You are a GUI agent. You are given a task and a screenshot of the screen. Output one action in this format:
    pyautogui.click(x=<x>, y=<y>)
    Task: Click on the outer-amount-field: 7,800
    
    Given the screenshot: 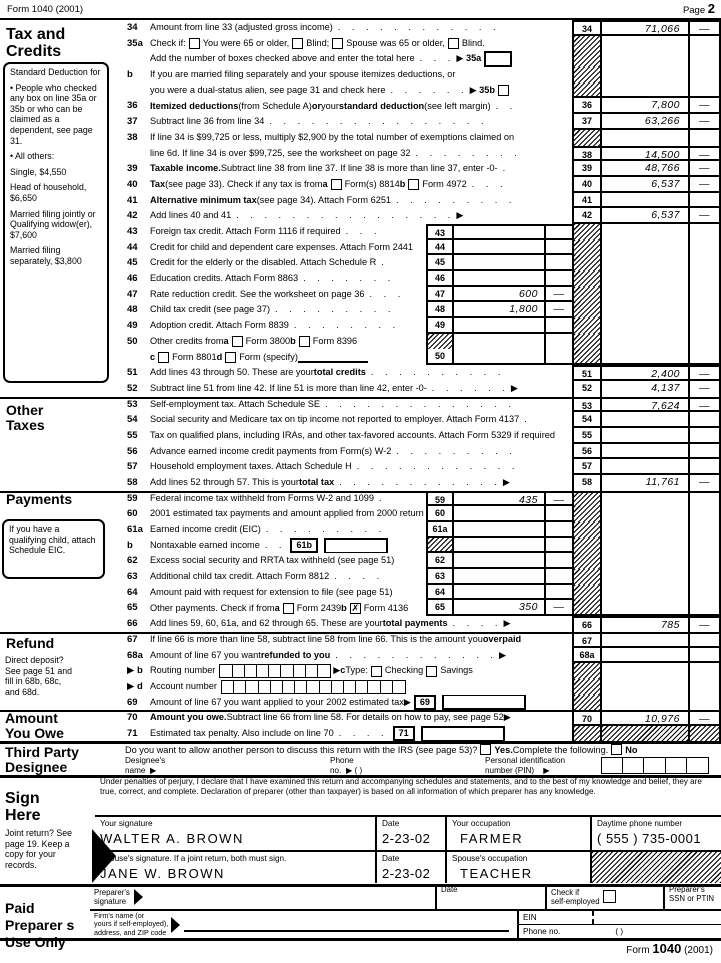 What is the action you would take?
    pyautogui.click(x=645, y=106)
    